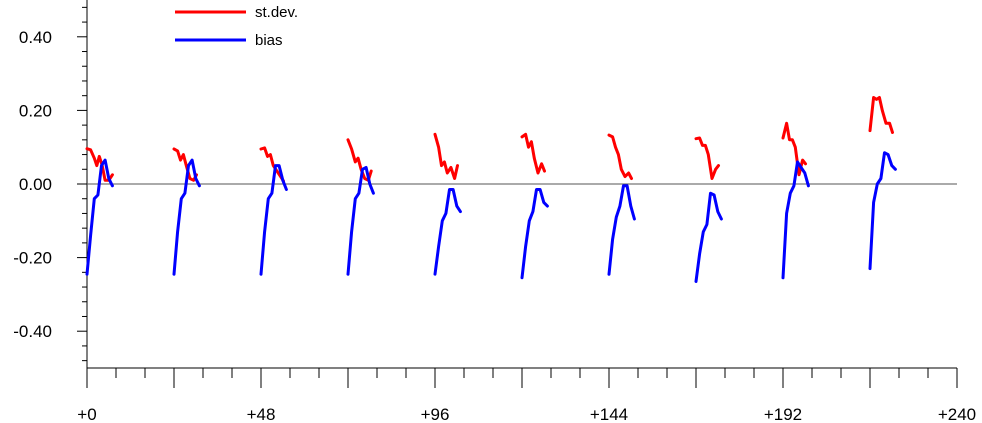 The height and width of the screenshot is (423, 982). Describe the element at coordinates (435, 414) in the screenshot. I see `x-tick-label: +96` at that location.